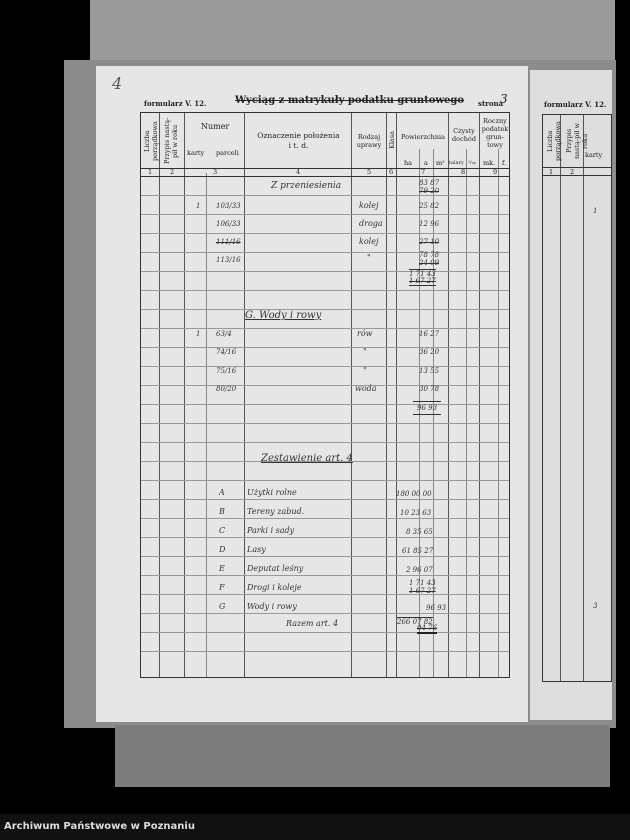 The image size is (630, 840). I want to click on summary-name: Lasy, so click(256, 549).